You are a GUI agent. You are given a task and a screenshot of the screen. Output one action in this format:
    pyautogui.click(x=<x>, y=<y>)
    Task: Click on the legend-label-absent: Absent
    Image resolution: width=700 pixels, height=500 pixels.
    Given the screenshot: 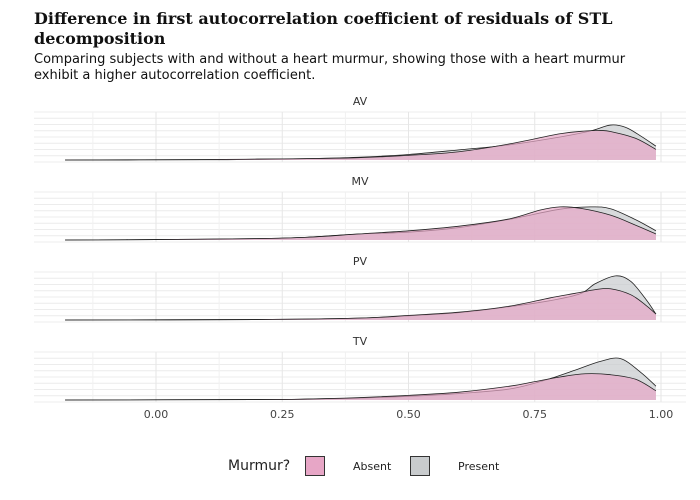 What is the action you would take?
    pyautogui.click(x=372, y=466)
    